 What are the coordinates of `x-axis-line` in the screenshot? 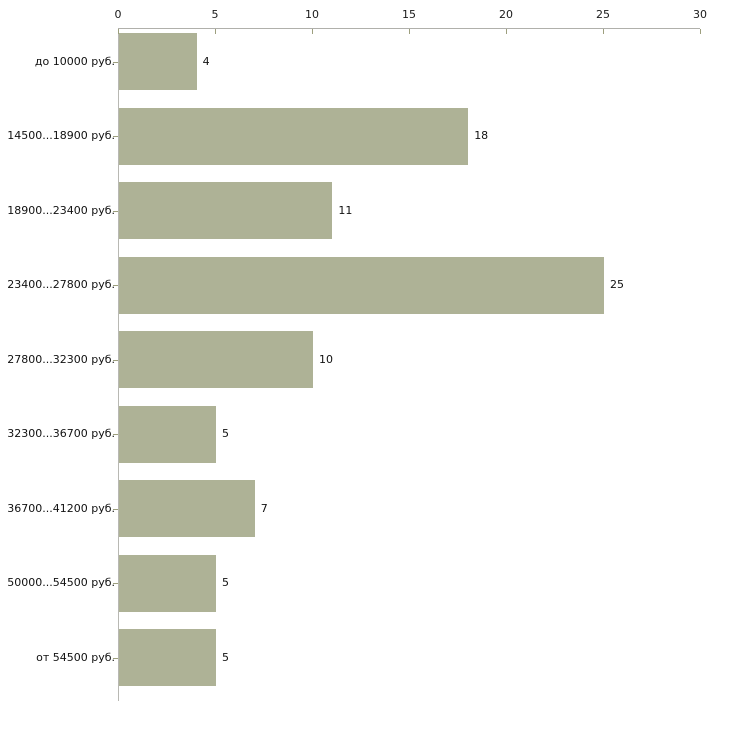 It's located at (409, 28).